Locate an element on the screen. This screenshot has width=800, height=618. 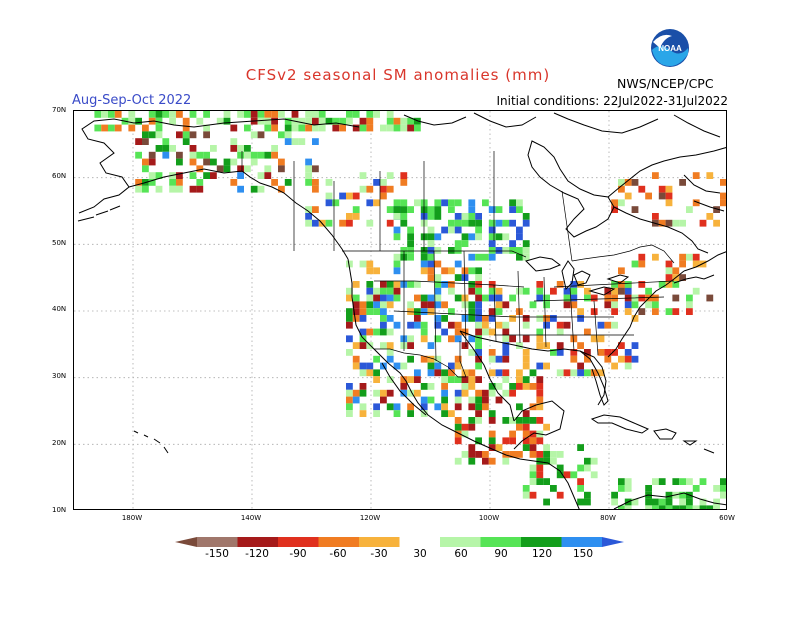
legend-tick-label: 120 is located at coordinates (542, 554).